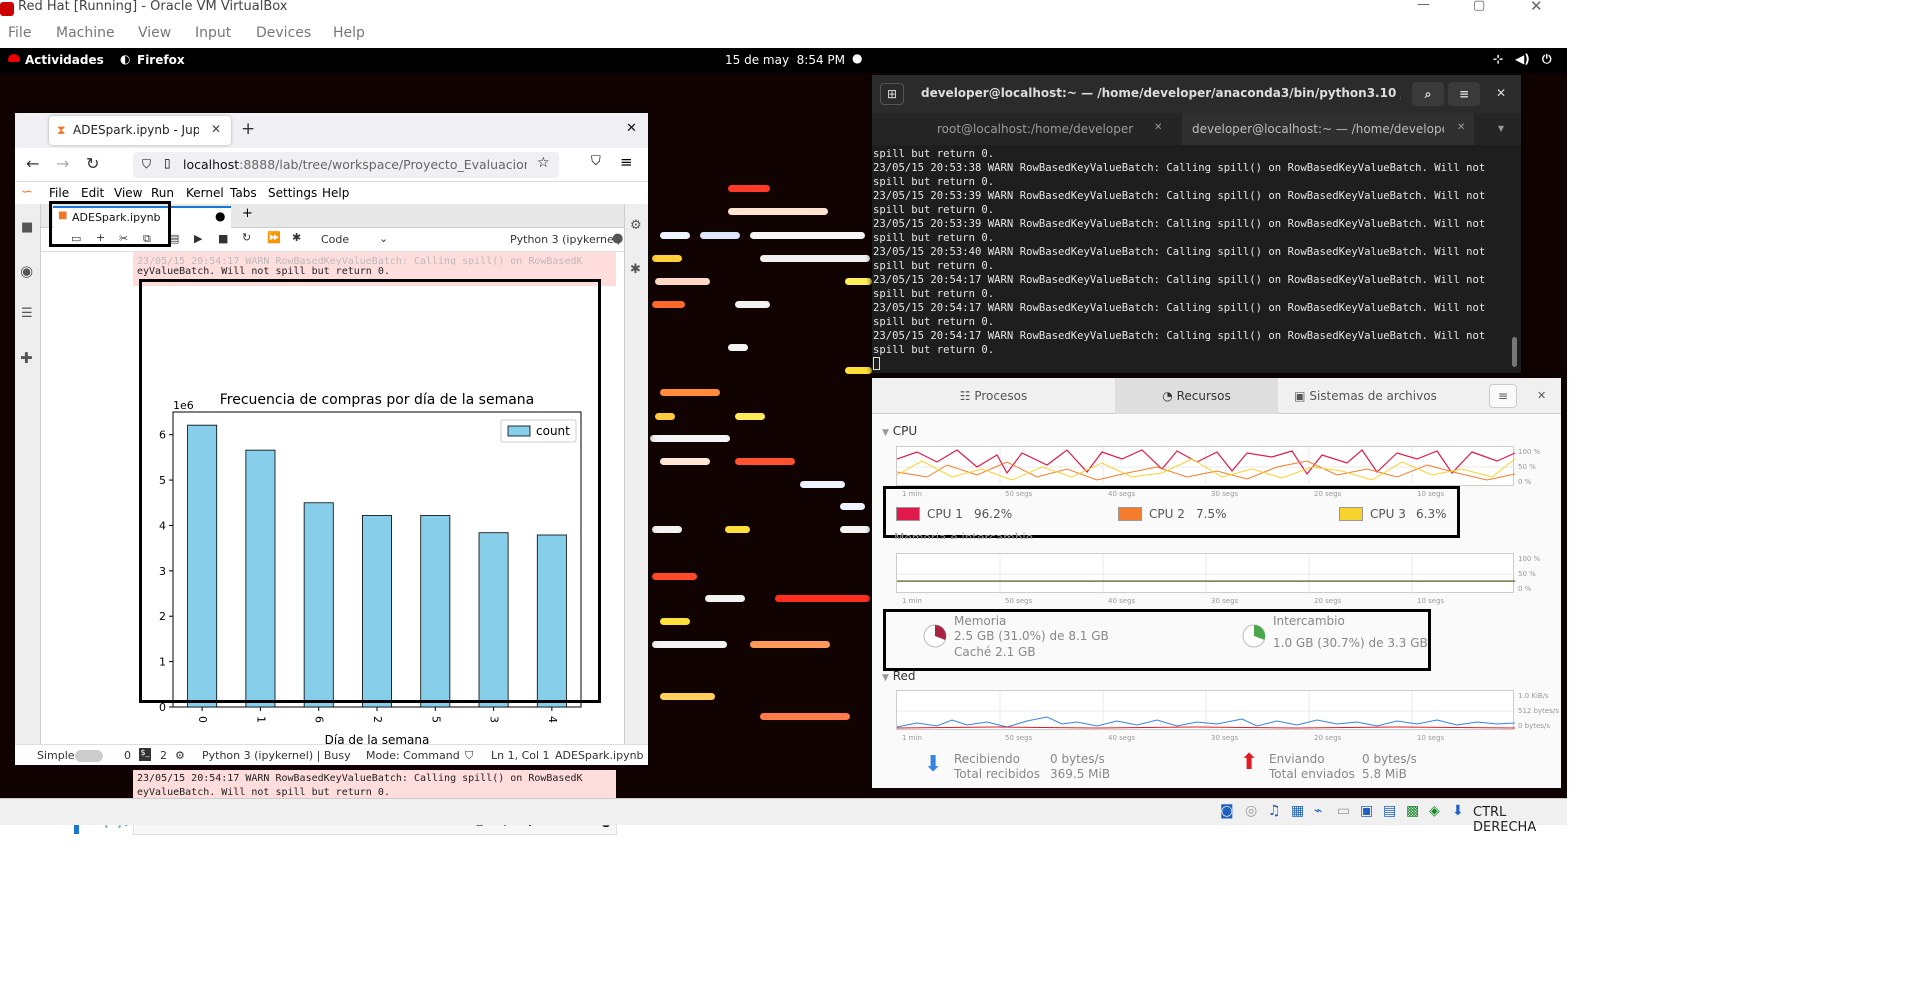 The width and height of the screenshot is (1913, 1006). Describe the element at coordinates (635, 269) in the screenshot. I see `debugger-icon: ✱` at that location.